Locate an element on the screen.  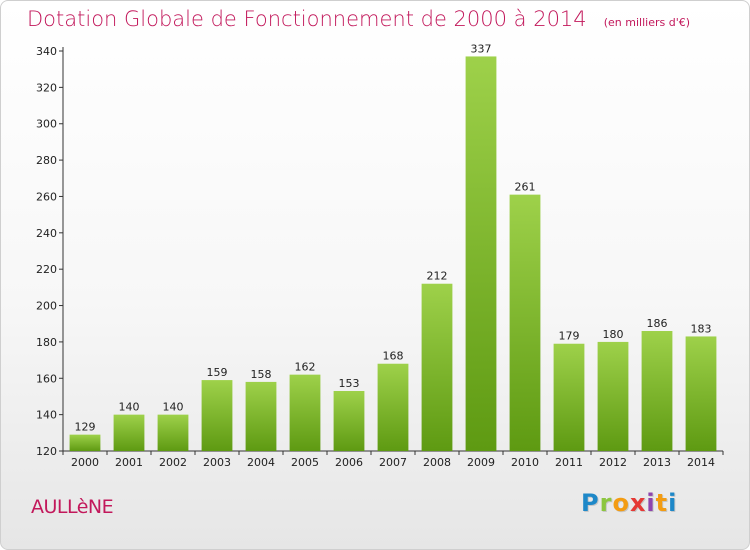
x-tick-label-2005: 2005 is located at coordinates (305, 462).